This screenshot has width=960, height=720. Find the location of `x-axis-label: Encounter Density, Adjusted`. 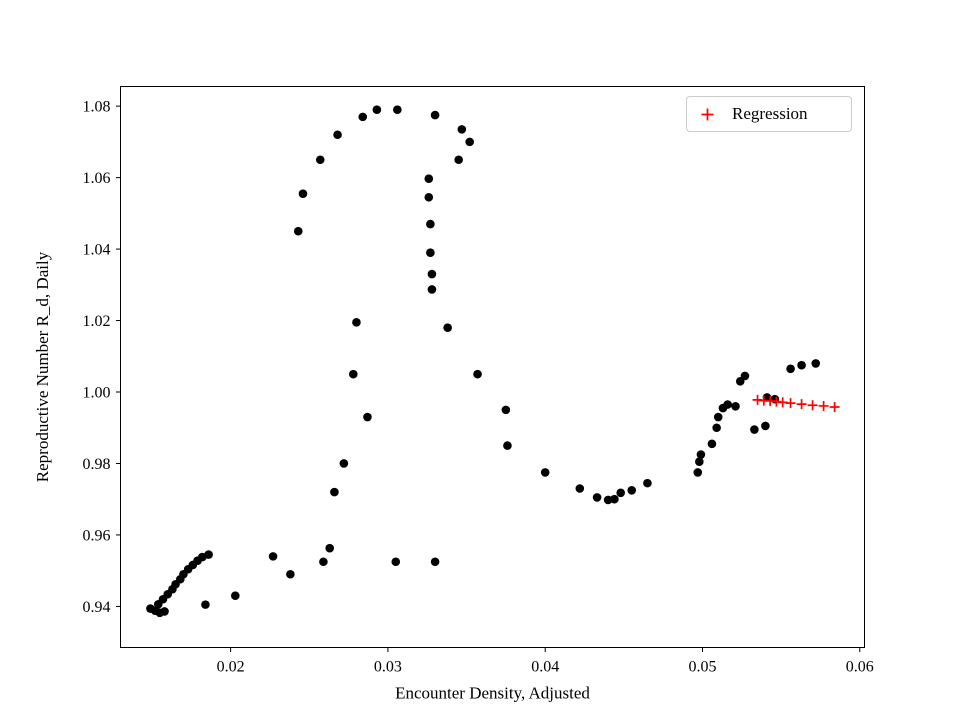

x-axis-label: Encounter Density, Adjusted is located at coordinates (492, 693).